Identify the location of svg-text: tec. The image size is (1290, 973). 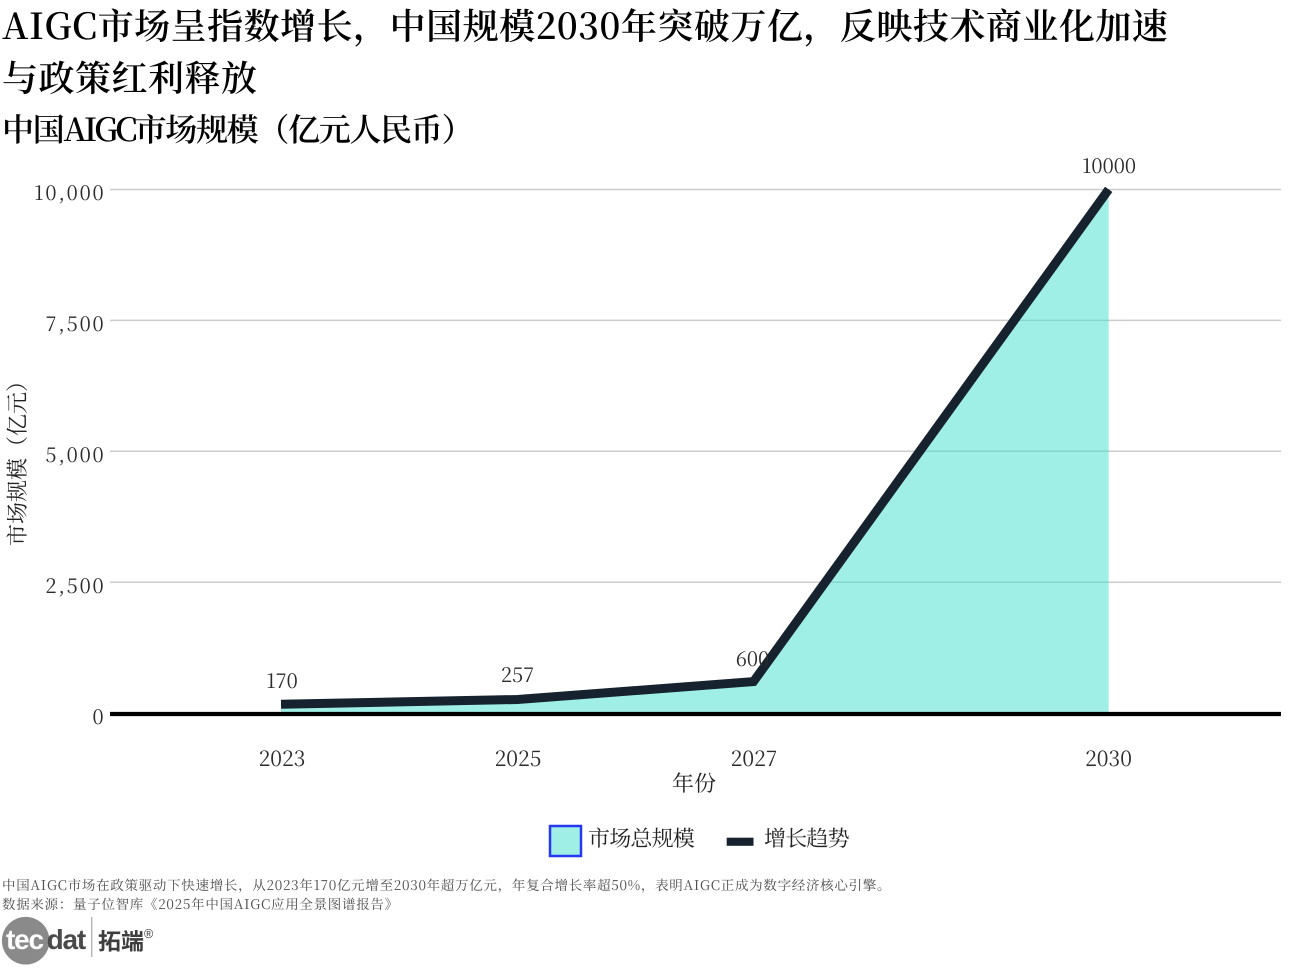
(24, 939).